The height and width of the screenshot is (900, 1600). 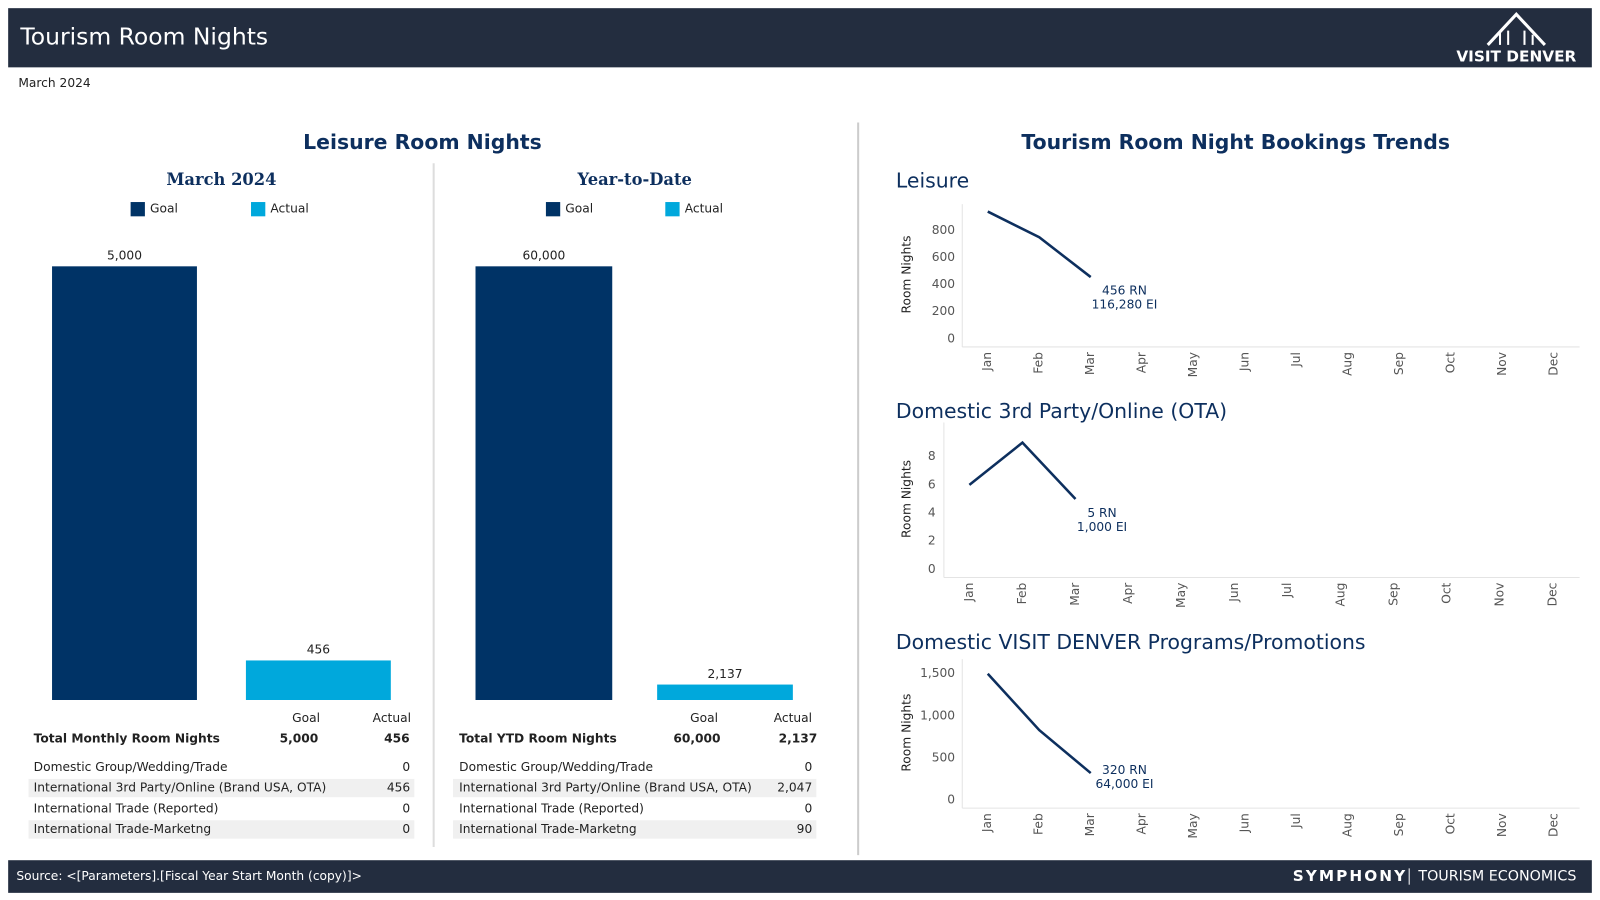 What do you see at coordinates (704, 718) in the screenshot?
I see `column-header: Goal` at bounding box center [704, 718].